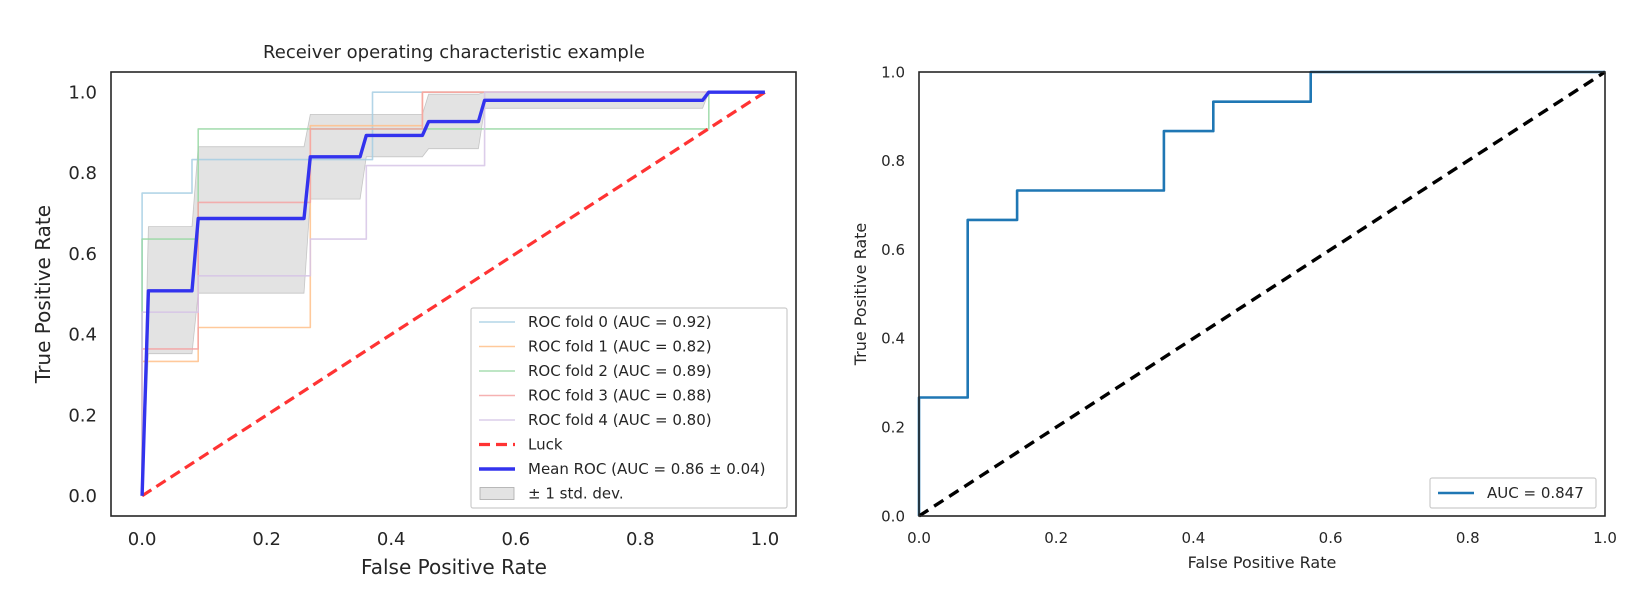 This screenshot has height=614, width=1643. I want to click on x-axis-label-right: False Positive Rate, so click(1262, 562).